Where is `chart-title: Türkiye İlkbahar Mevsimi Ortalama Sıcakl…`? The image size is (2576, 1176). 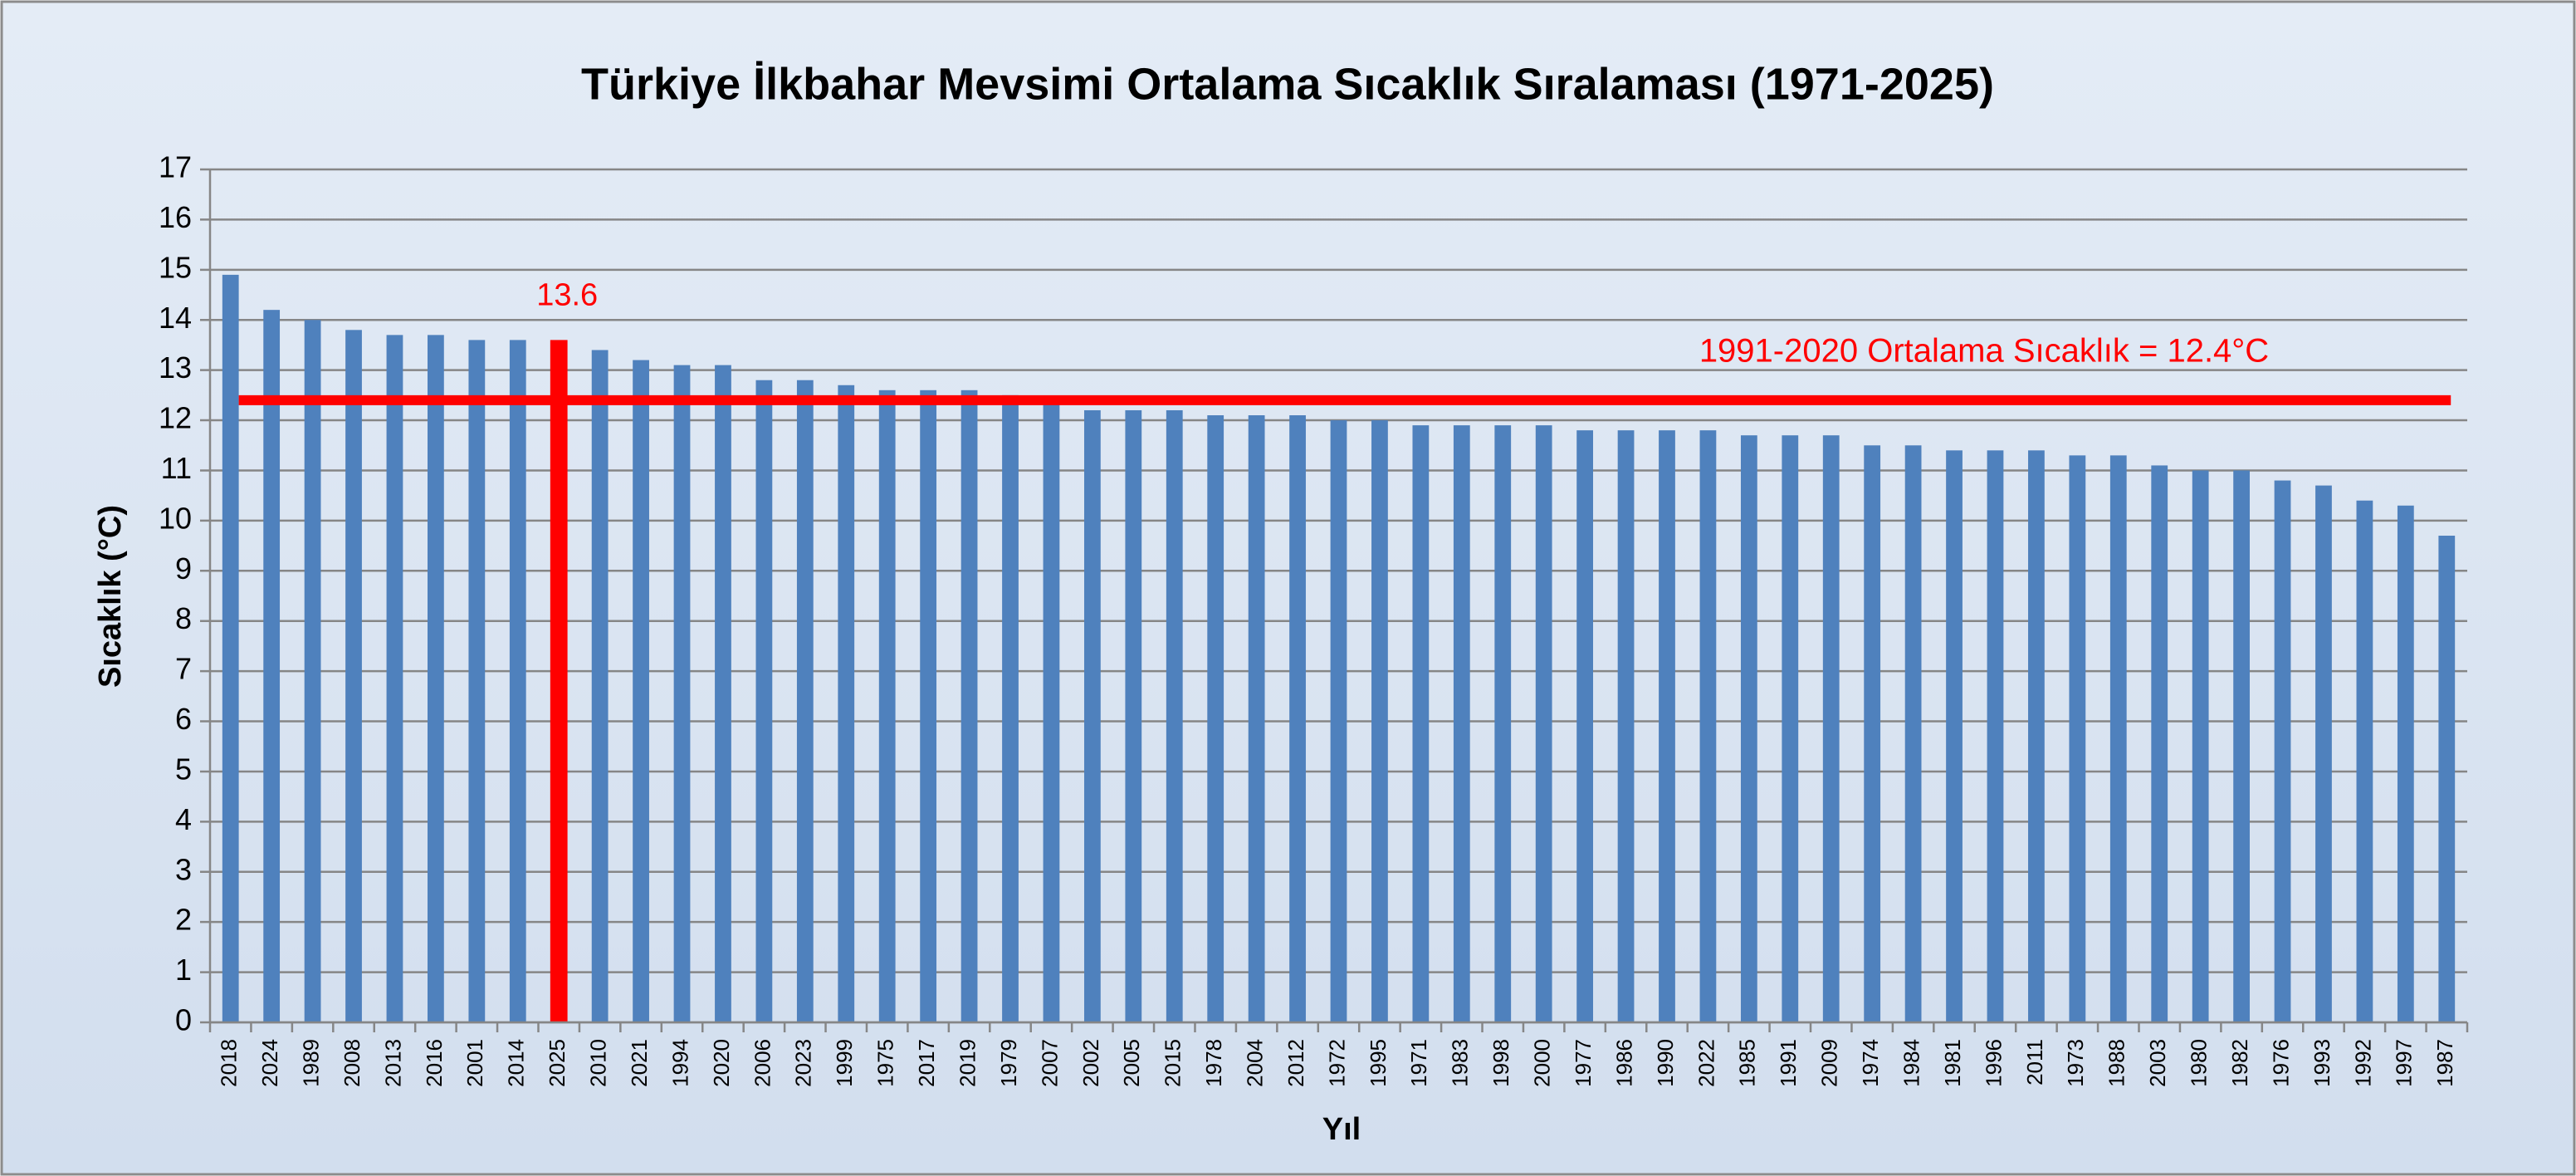 chart-title: Türkiye İlkbahar Mevsimi Ortalama Sıcakl… is located at coordinates (1287, 84).